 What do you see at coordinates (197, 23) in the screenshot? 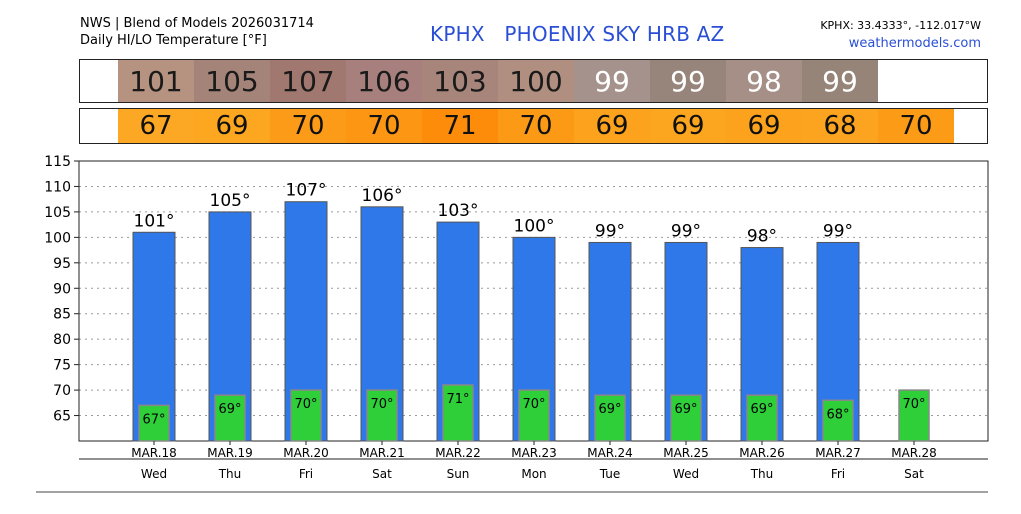
I see `source-line: NWS | Blend of Models 2026031714` at bounding box center [197, 23].